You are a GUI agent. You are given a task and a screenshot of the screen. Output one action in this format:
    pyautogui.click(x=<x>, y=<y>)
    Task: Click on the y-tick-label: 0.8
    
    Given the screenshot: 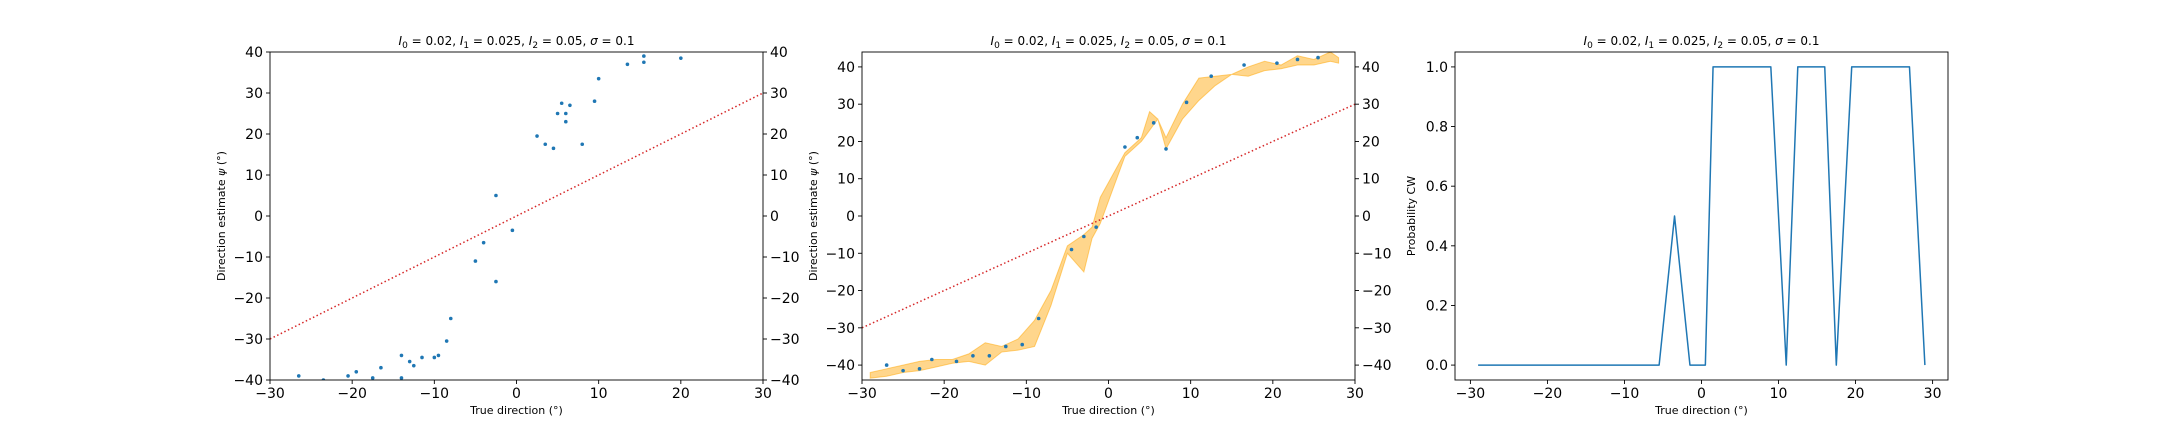 What is the action you would take?
    pyautogui.click(x=1437, y=128)
    